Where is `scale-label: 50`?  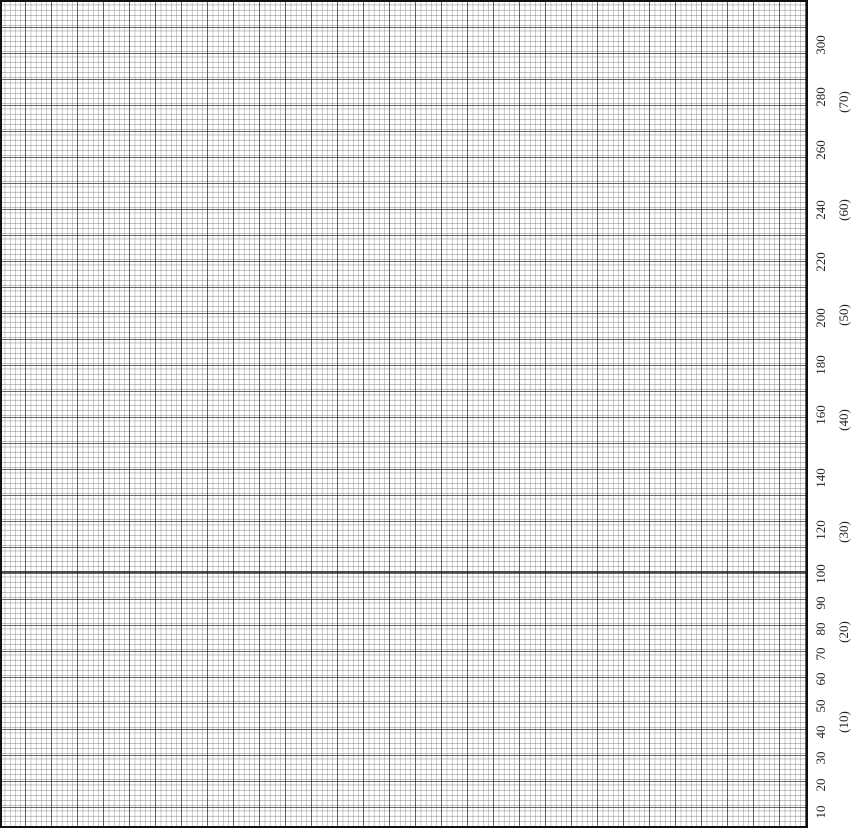
scale-label: 50 is located at coordinates (820, 706).